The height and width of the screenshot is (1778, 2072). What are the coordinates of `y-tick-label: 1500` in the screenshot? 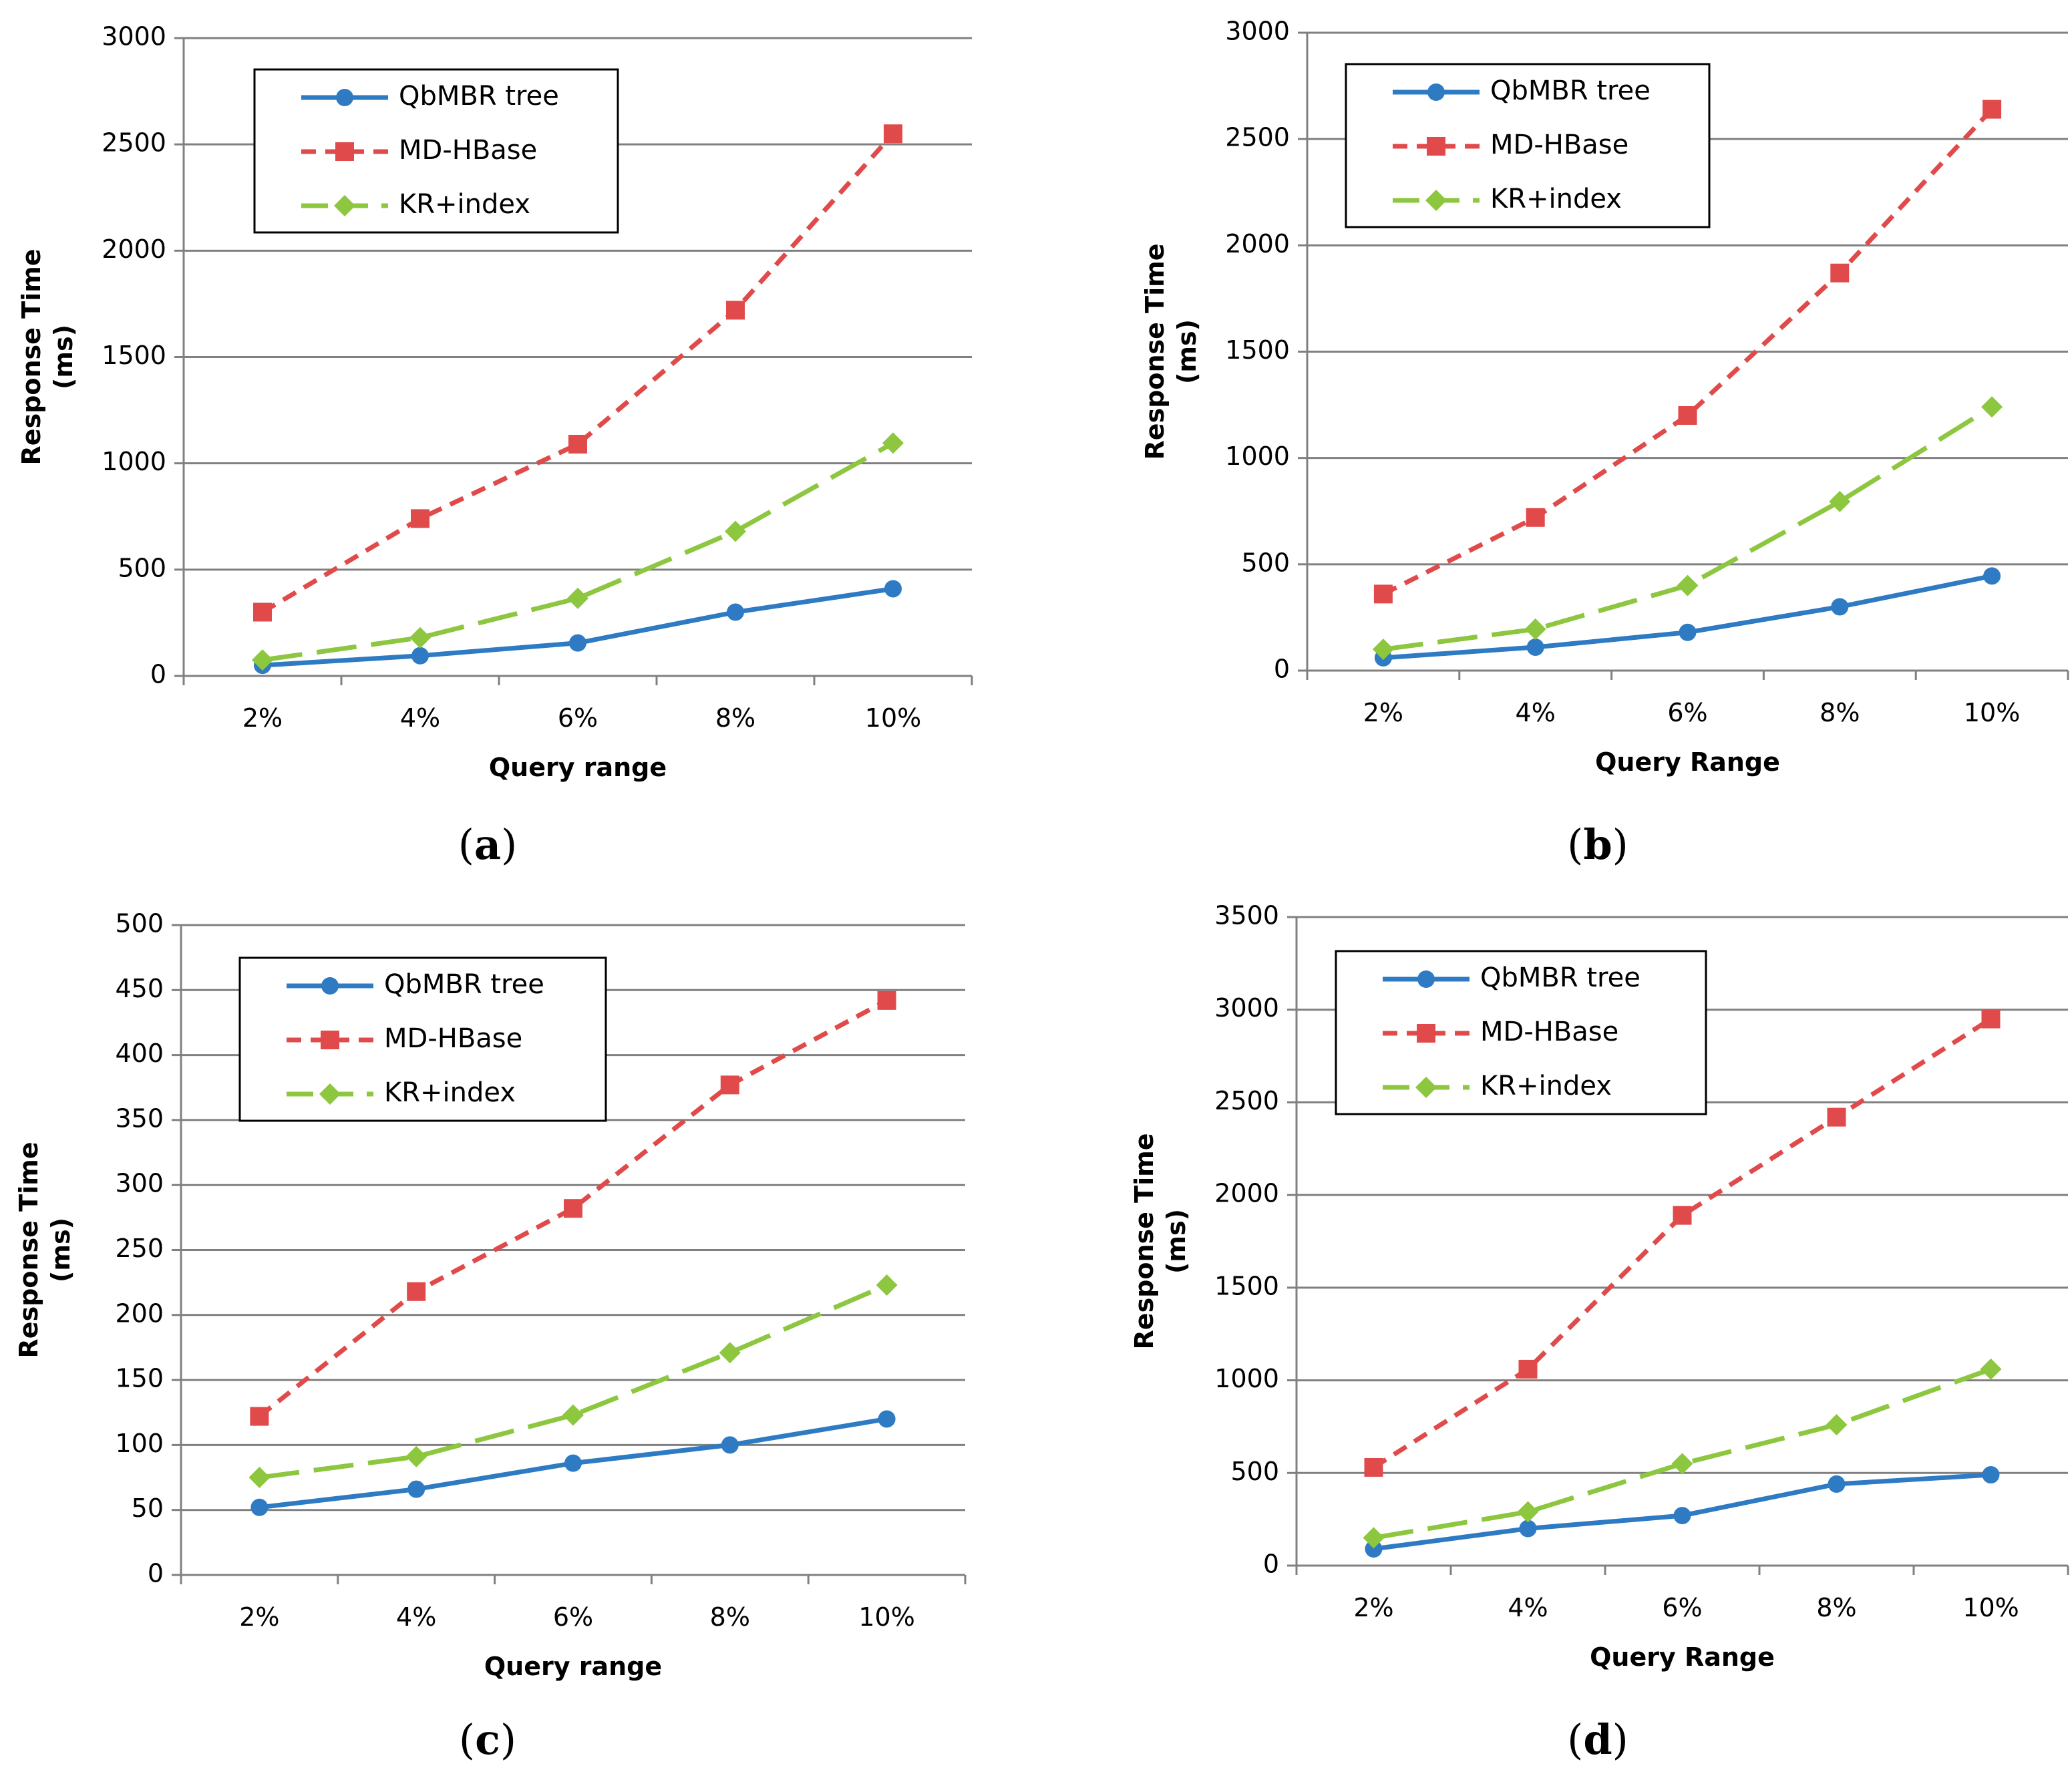 It's located at (1257, 350).